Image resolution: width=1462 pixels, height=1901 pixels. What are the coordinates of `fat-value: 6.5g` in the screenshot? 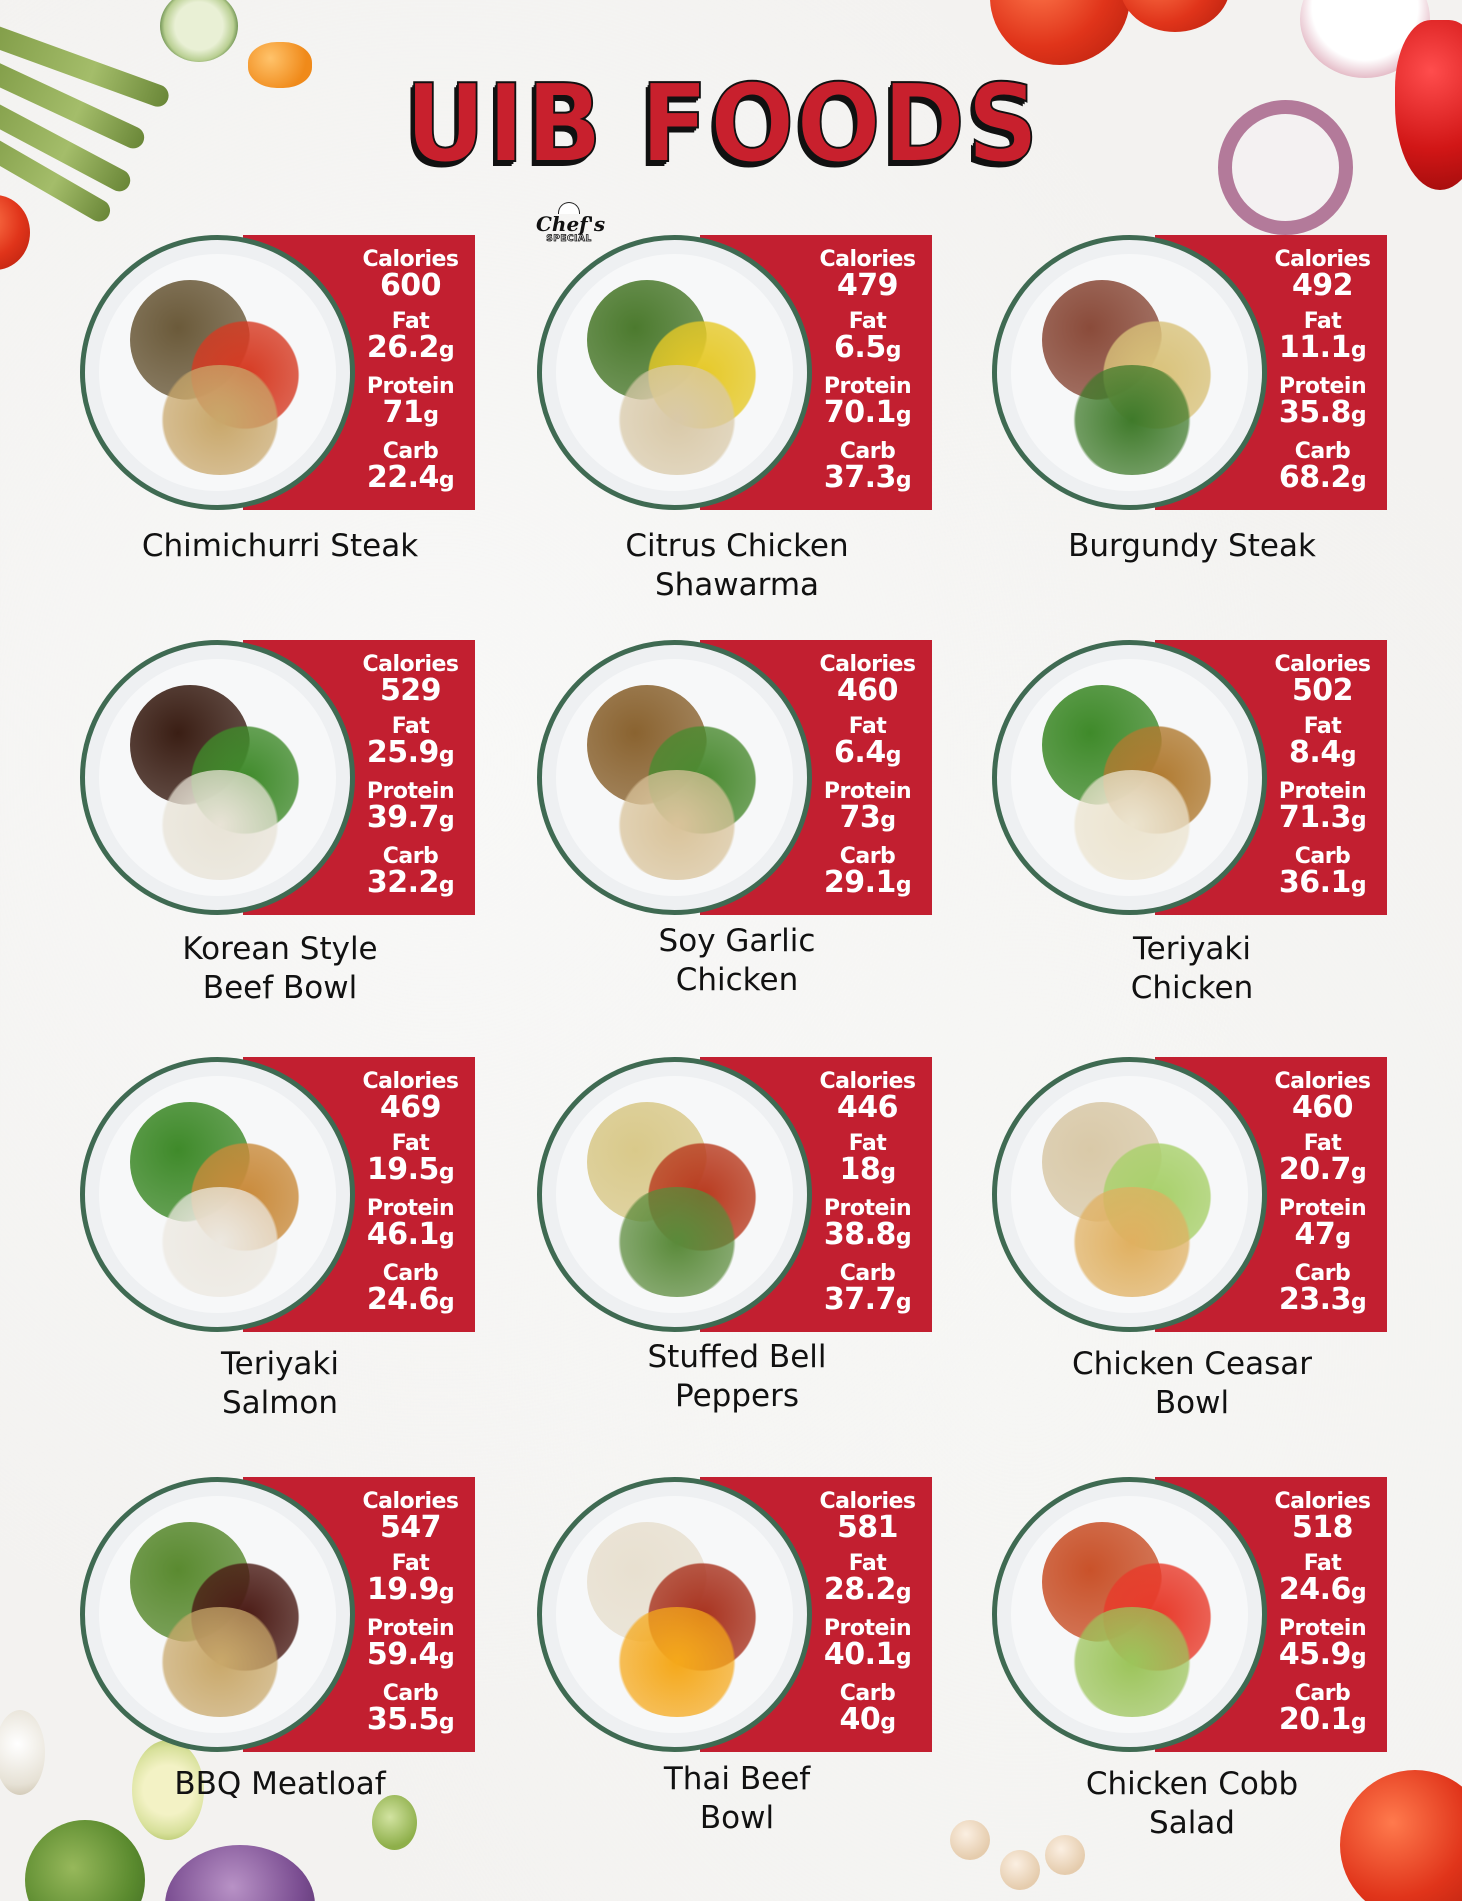 It's located at (867, 347).